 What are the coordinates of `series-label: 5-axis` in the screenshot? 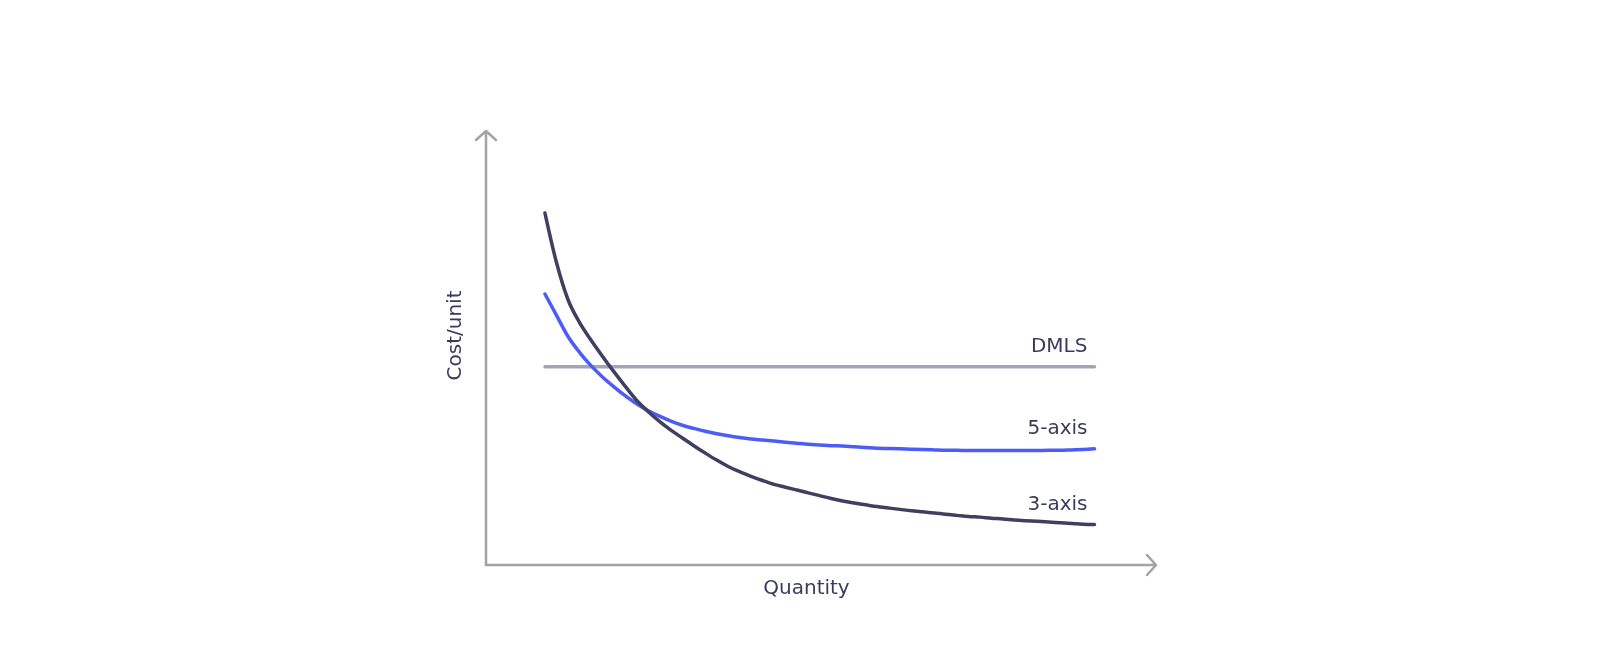 It's located at (1057, 426).